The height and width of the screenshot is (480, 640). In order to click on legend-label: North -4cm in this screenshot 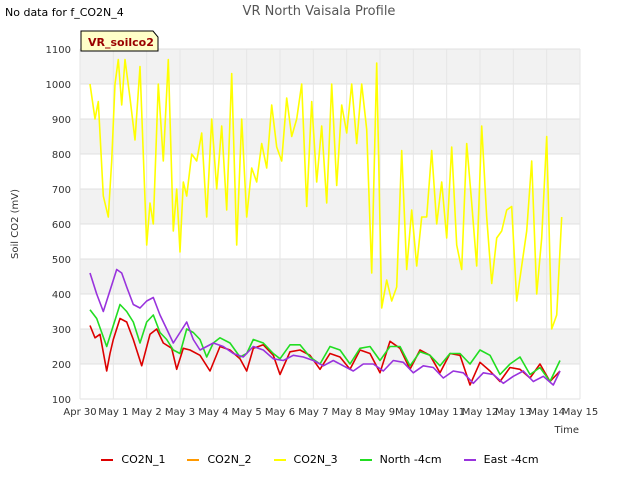, I will do `click(410, 459)`.